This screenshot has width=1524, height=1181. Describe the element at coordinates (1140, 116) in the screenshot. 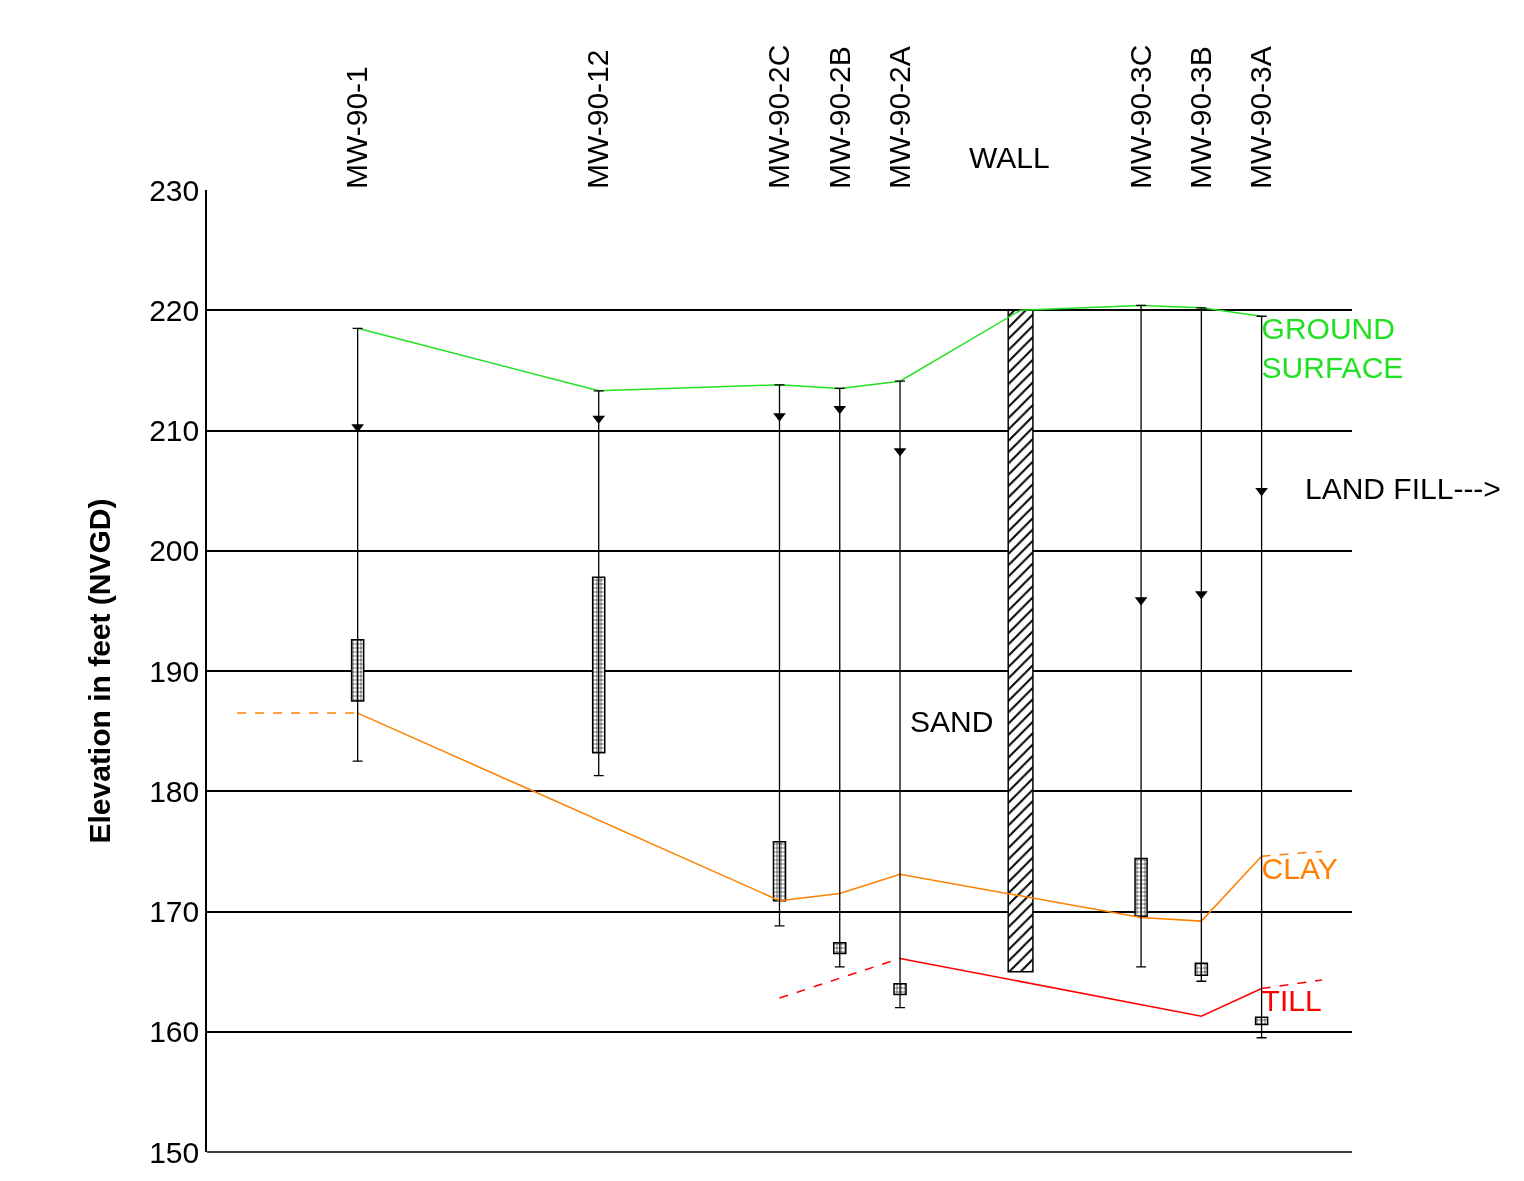

I see `x-tick-label: MW-90-3C` at that location.